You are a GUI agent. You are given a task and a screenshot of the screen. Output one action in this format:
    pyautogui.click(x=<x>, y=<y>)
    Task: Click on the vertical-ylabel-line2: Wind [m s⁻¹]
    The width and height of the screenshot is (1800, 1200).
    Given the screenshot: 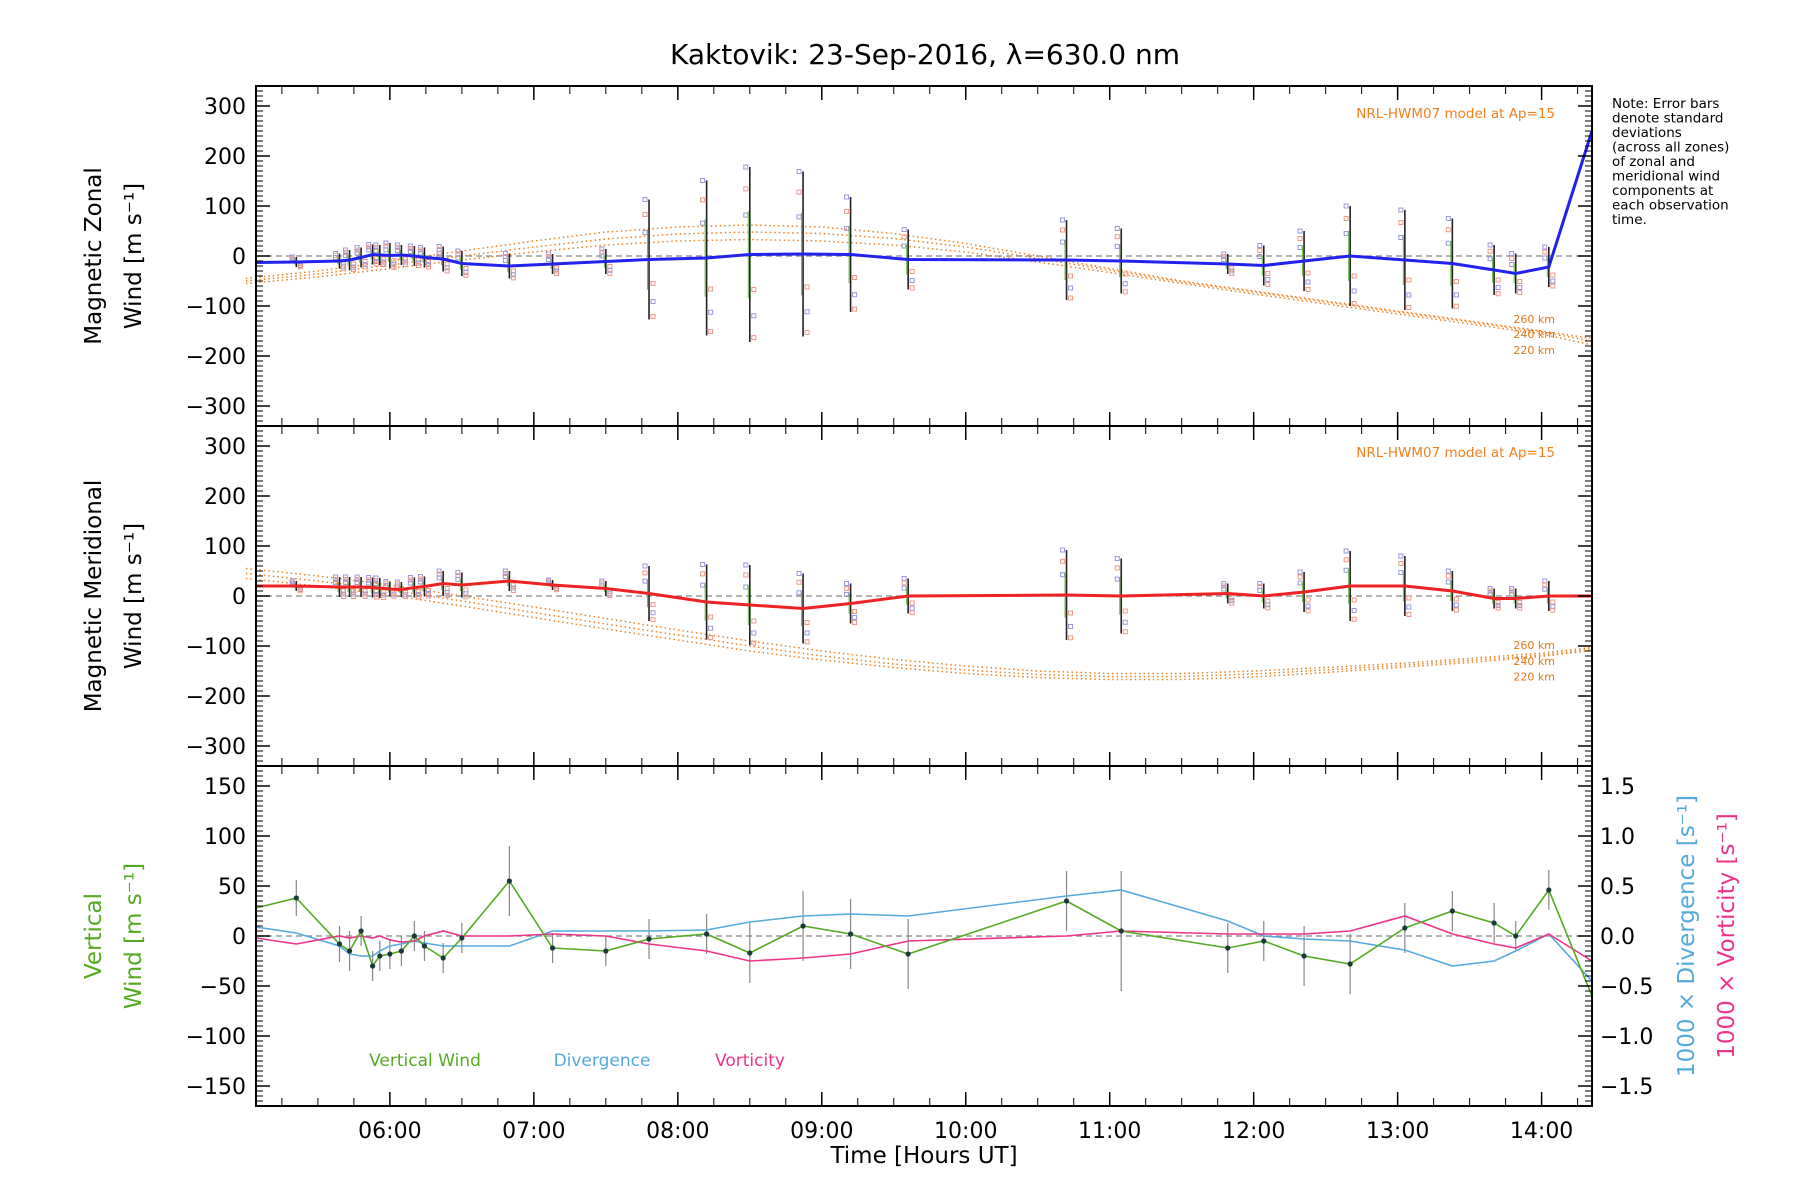 What is the action you would take?
    pyautogui.click(x=134, y=936)
    